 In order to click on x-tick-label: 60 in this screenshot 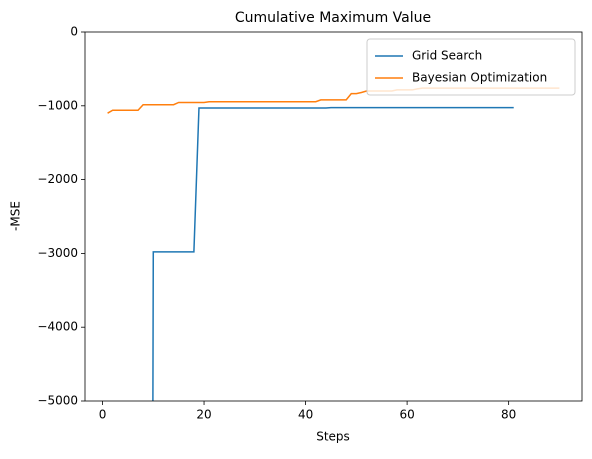, I will do `click(406, 415)`.